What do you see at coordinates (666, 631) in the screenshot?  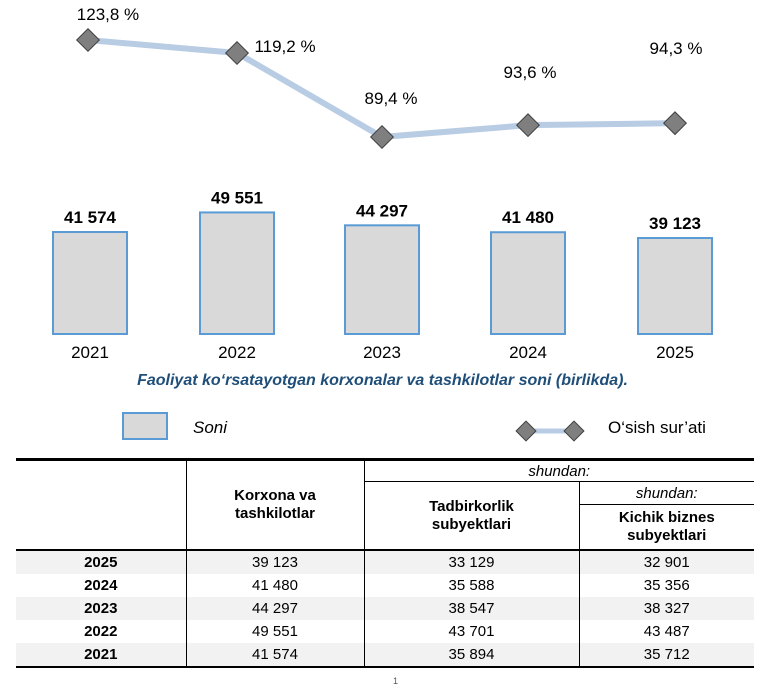 I see `row-kichik-biznes: 43 487` at bounding box center [666, 631].